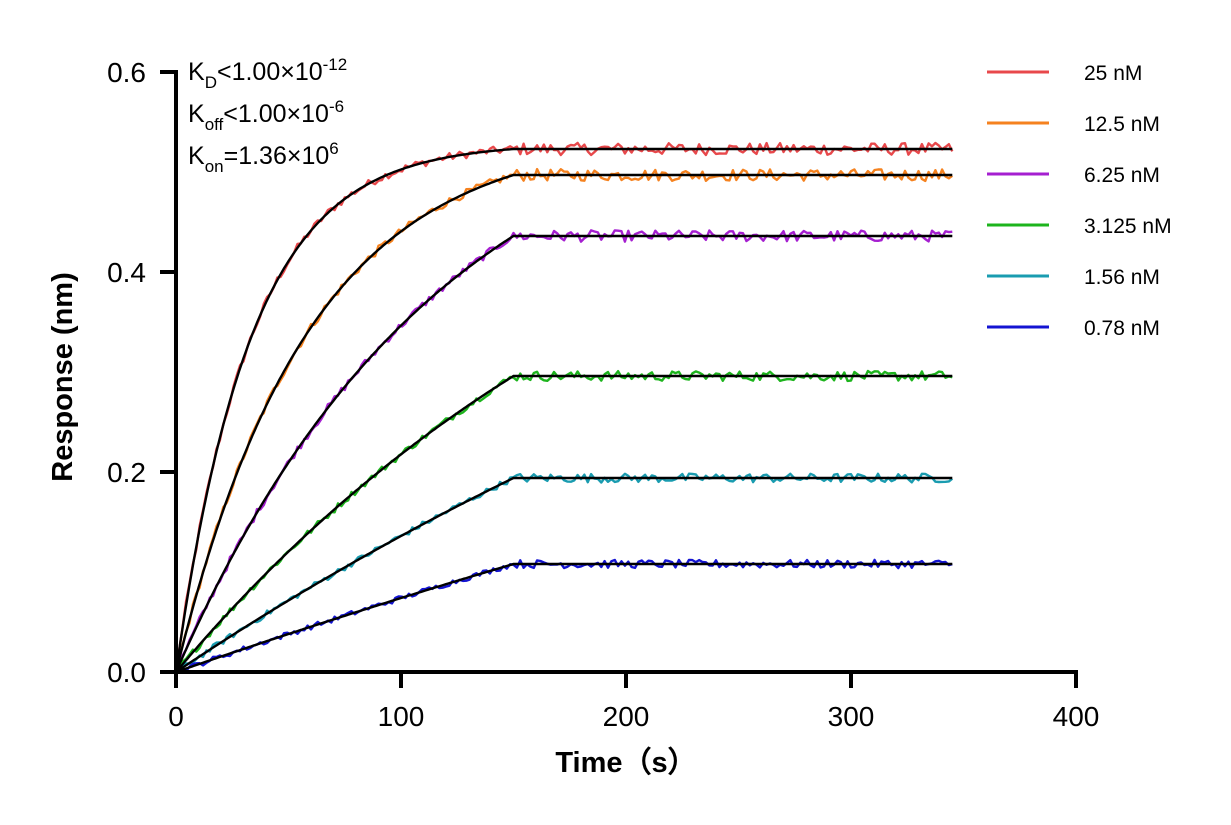 The width and height of the screenshot is (1231, 825). Describe the element at coordinates (1128, 226) in the screenshot. I see `legend-label-3: 3.125 nM` at that location.